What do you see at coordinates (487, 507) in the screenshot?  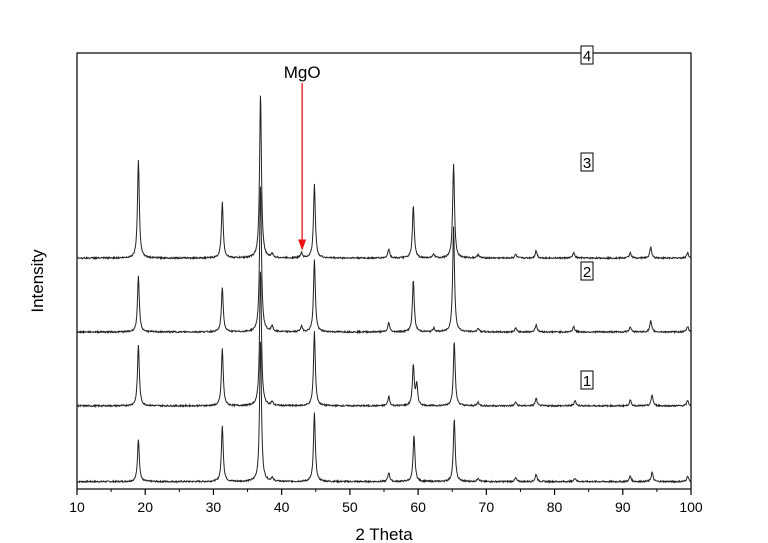 I see `x-tick-label: 70` at bounding box center [487, 507].